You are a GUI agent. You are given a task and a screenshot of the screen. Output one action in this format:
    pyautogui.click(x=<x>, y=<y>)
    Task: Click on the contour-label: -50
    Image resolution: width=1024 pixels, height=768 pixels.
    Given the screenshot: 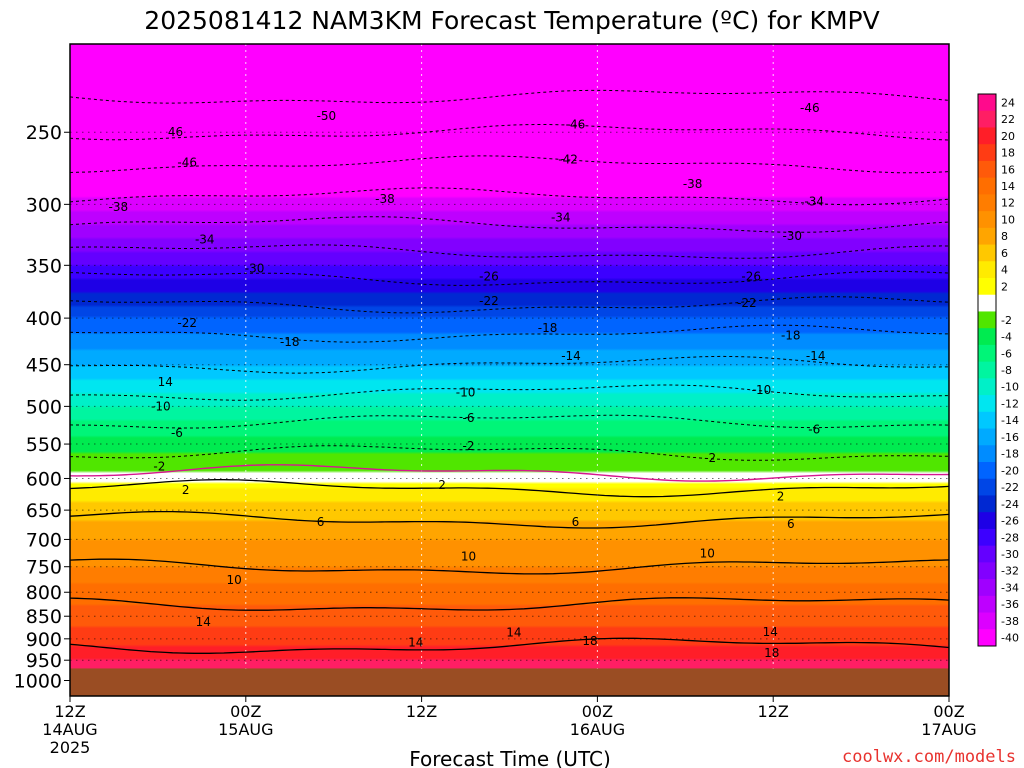 What is the action you would take?
    pyautogui.click(x=327, y=116)
    